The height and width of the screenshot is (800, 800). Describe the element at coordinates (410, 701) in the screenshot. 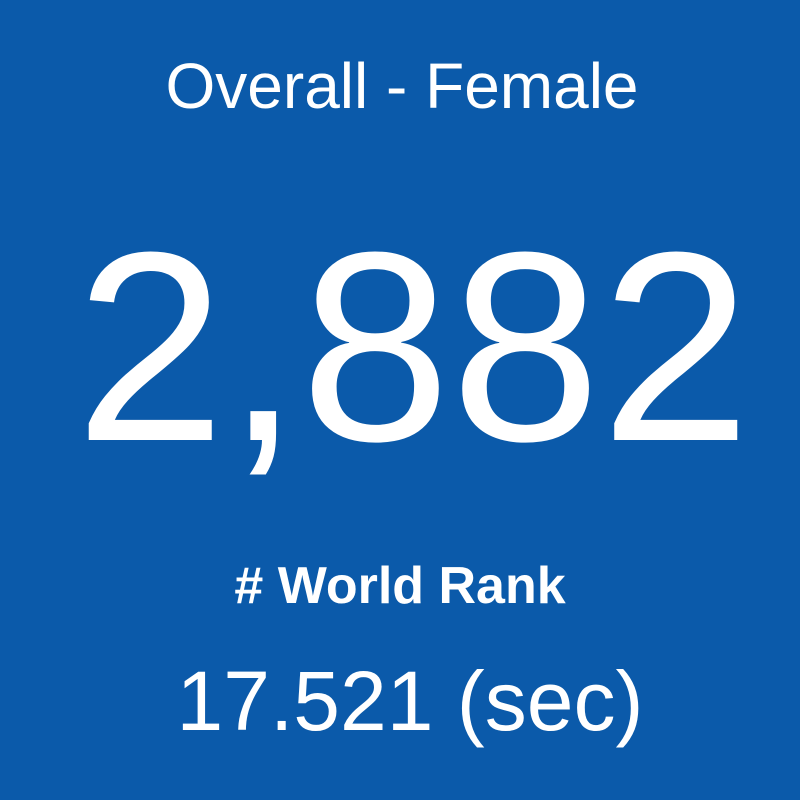

I see `time-value: 17.521 (sec)` at that location.